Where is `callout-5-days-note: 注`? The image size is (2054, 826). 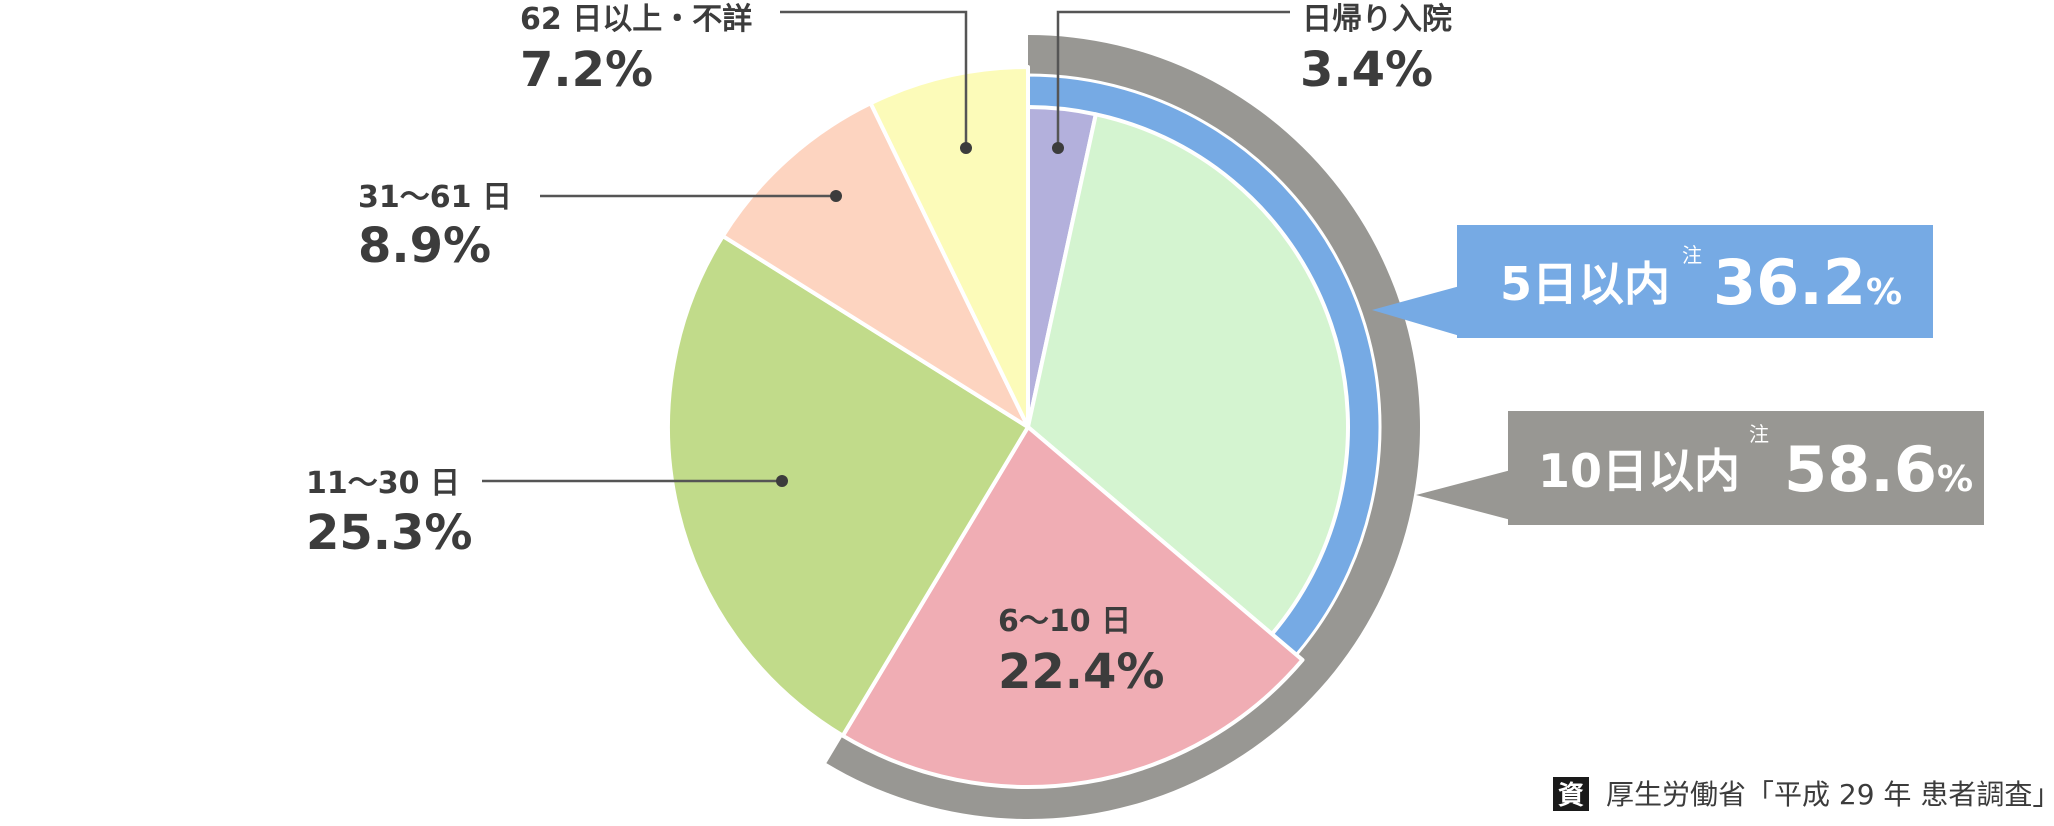 callout-5-days-note: 注 is located at coordinates (1692, 255).